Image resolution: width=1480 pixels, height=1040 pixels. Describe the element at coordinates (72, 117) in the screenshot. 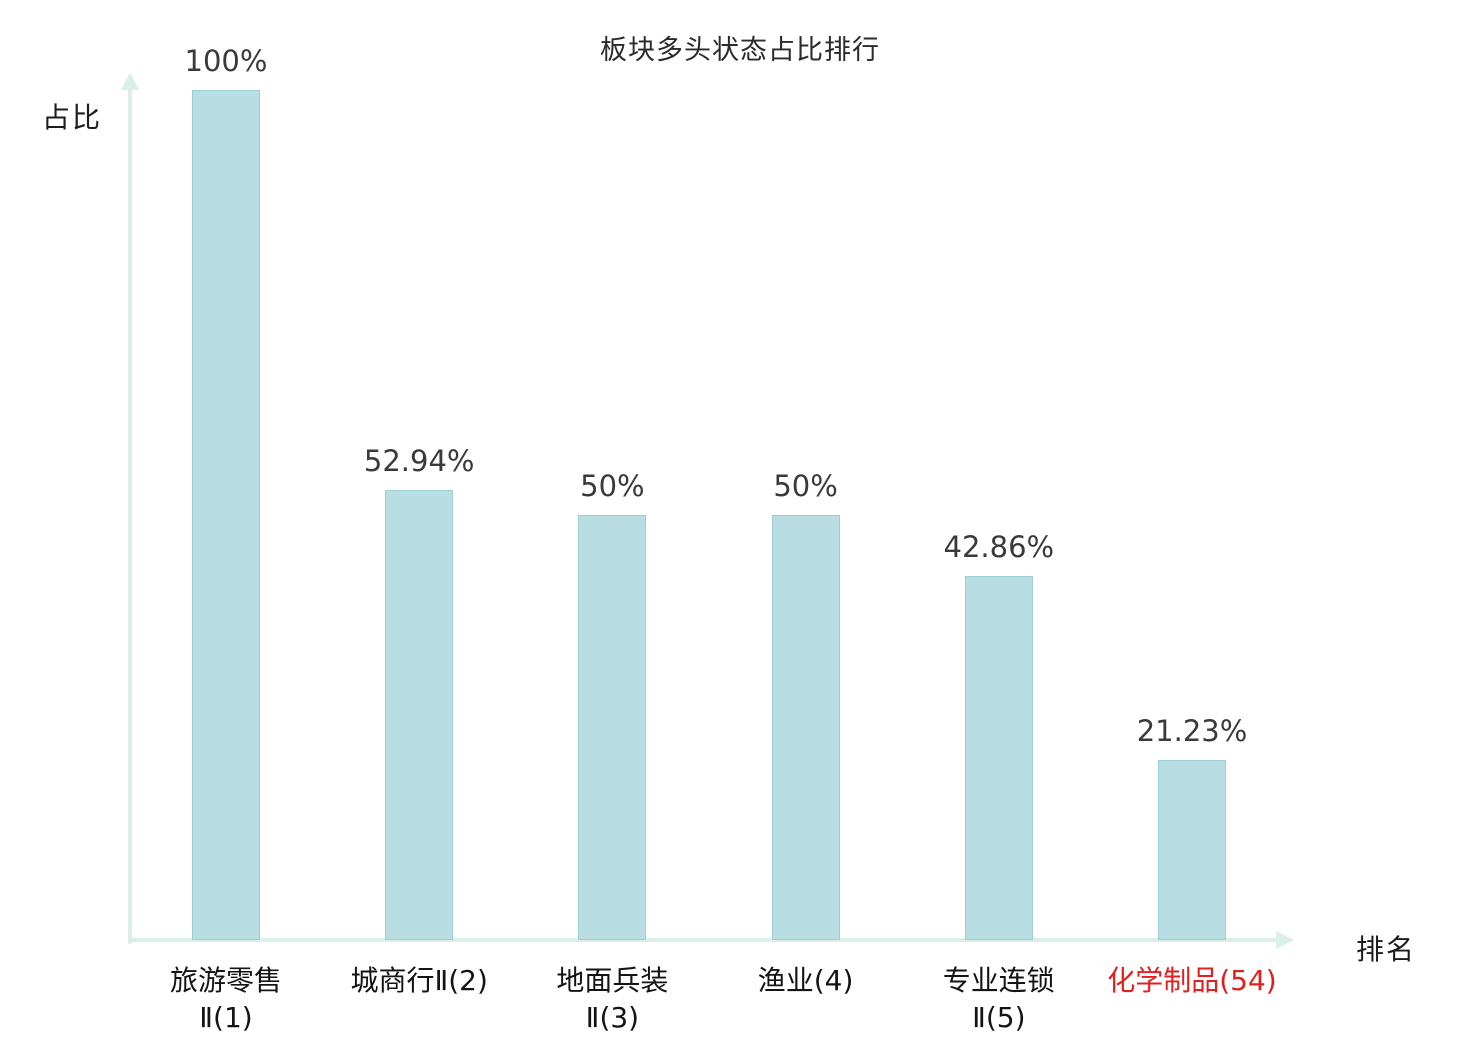

I see `y-axis-label: 占比` at that location.